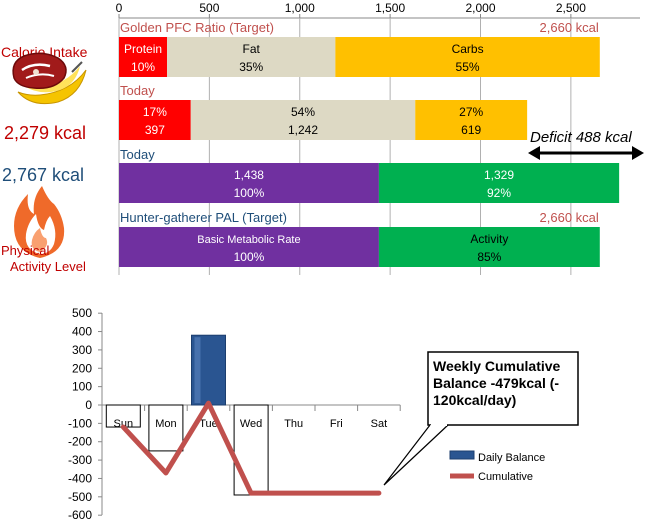  I want to click on bottom-chart-bars, so click(187, 415).